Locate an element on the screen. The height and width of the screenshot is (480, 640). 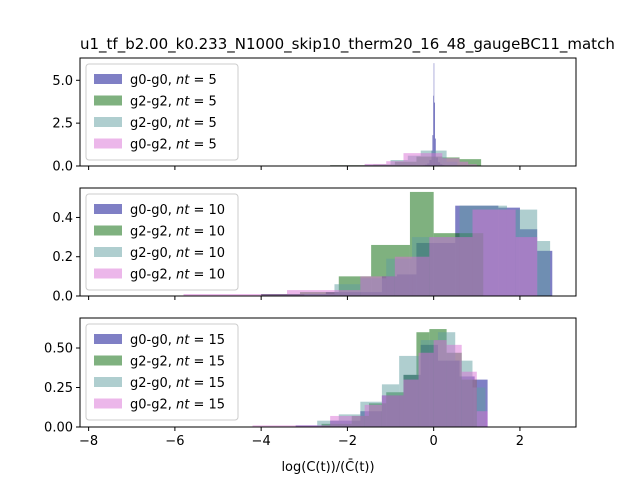
y-tick-label: 2.5 is located at coordinates (62, 124).